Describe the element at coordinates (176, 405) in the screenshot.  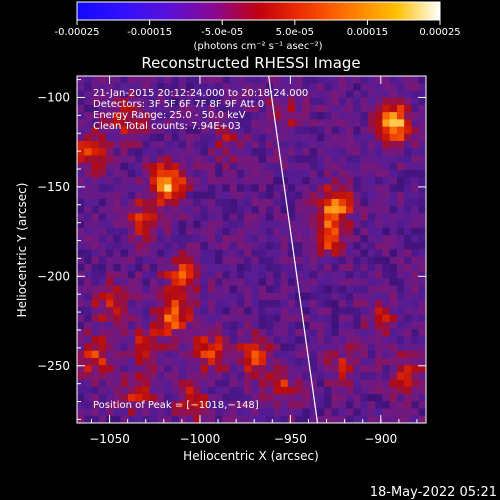
I see `peak-position-label: Position of Peak = [−1018,−148]` at that location.